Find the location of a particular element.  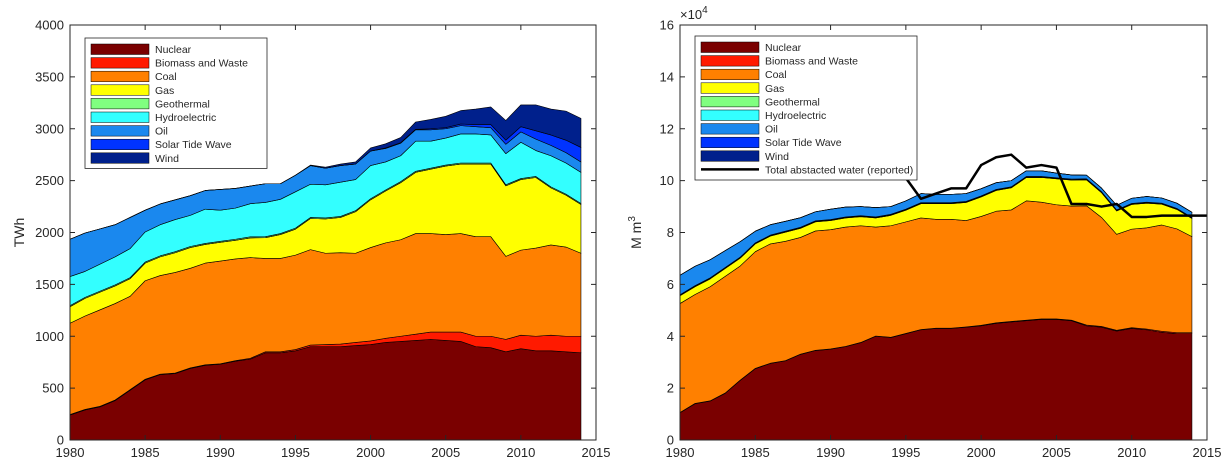

y-axis-label-superscript: 3 is located at coordinates (632, 219).